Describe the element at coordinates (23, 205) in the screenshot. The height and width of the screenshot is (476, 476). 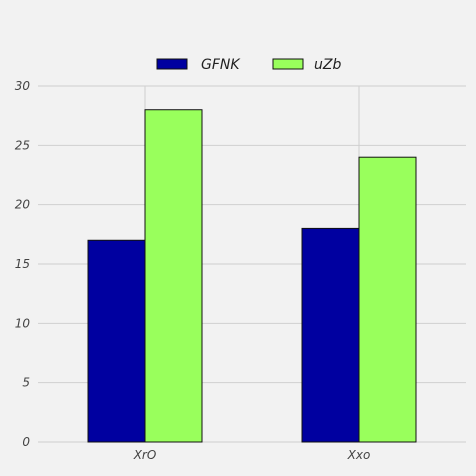
I see `y-tick-label: 20` at that location.